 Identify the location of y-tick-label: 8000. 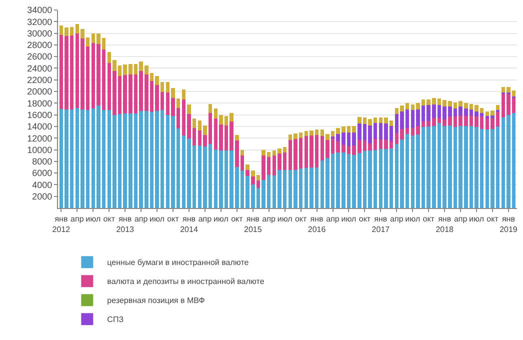
(42, 161).